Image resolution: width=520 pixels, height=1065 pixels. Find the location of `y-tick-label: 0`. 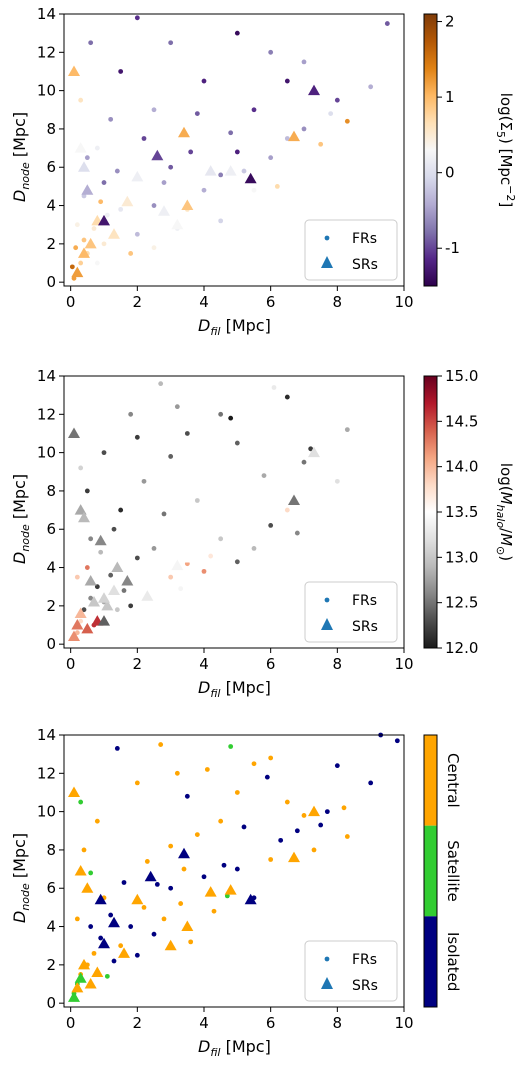

y-tick-label: 0 is located at coordinates (51, 644).